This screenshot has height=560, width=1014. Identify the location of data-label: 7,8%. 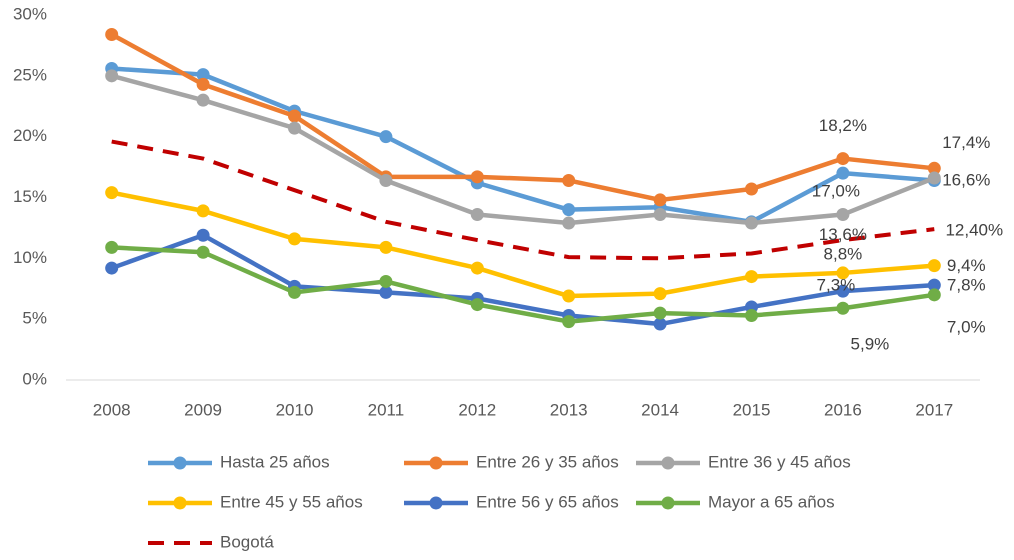
(966, 285).